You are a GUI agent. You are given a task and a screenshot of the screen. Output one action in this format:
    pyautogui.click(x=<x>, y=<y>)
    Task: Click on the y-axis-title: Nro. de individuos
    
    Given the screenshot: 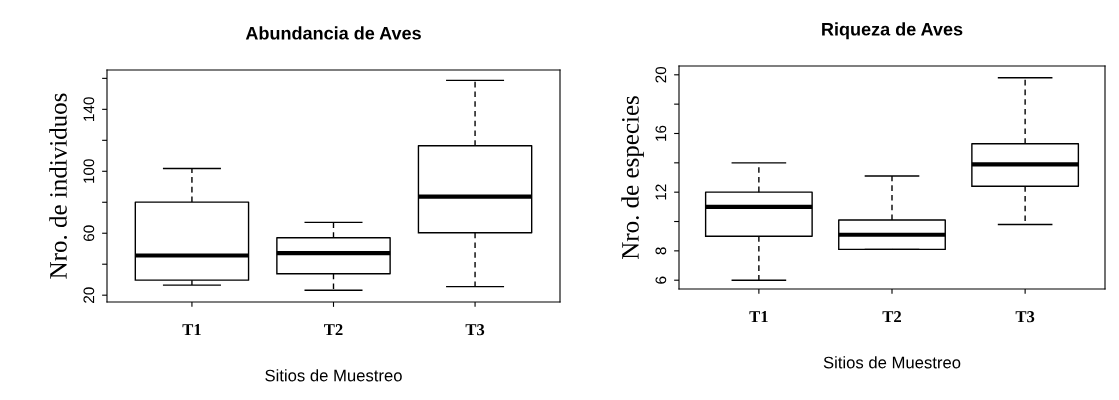 What is the action you would take?
    pyautogui.click(x=58, y=186)
    